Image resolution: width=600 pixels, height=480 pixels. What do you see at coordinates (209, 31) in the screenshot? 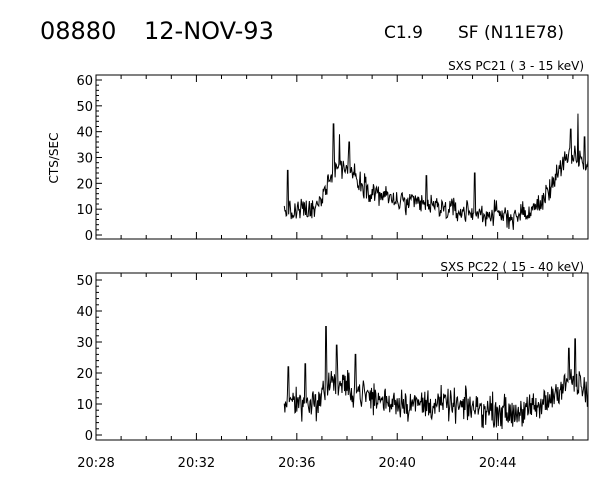
I see `event-date: 12-NOV-93` at bounding box center [209, 31].